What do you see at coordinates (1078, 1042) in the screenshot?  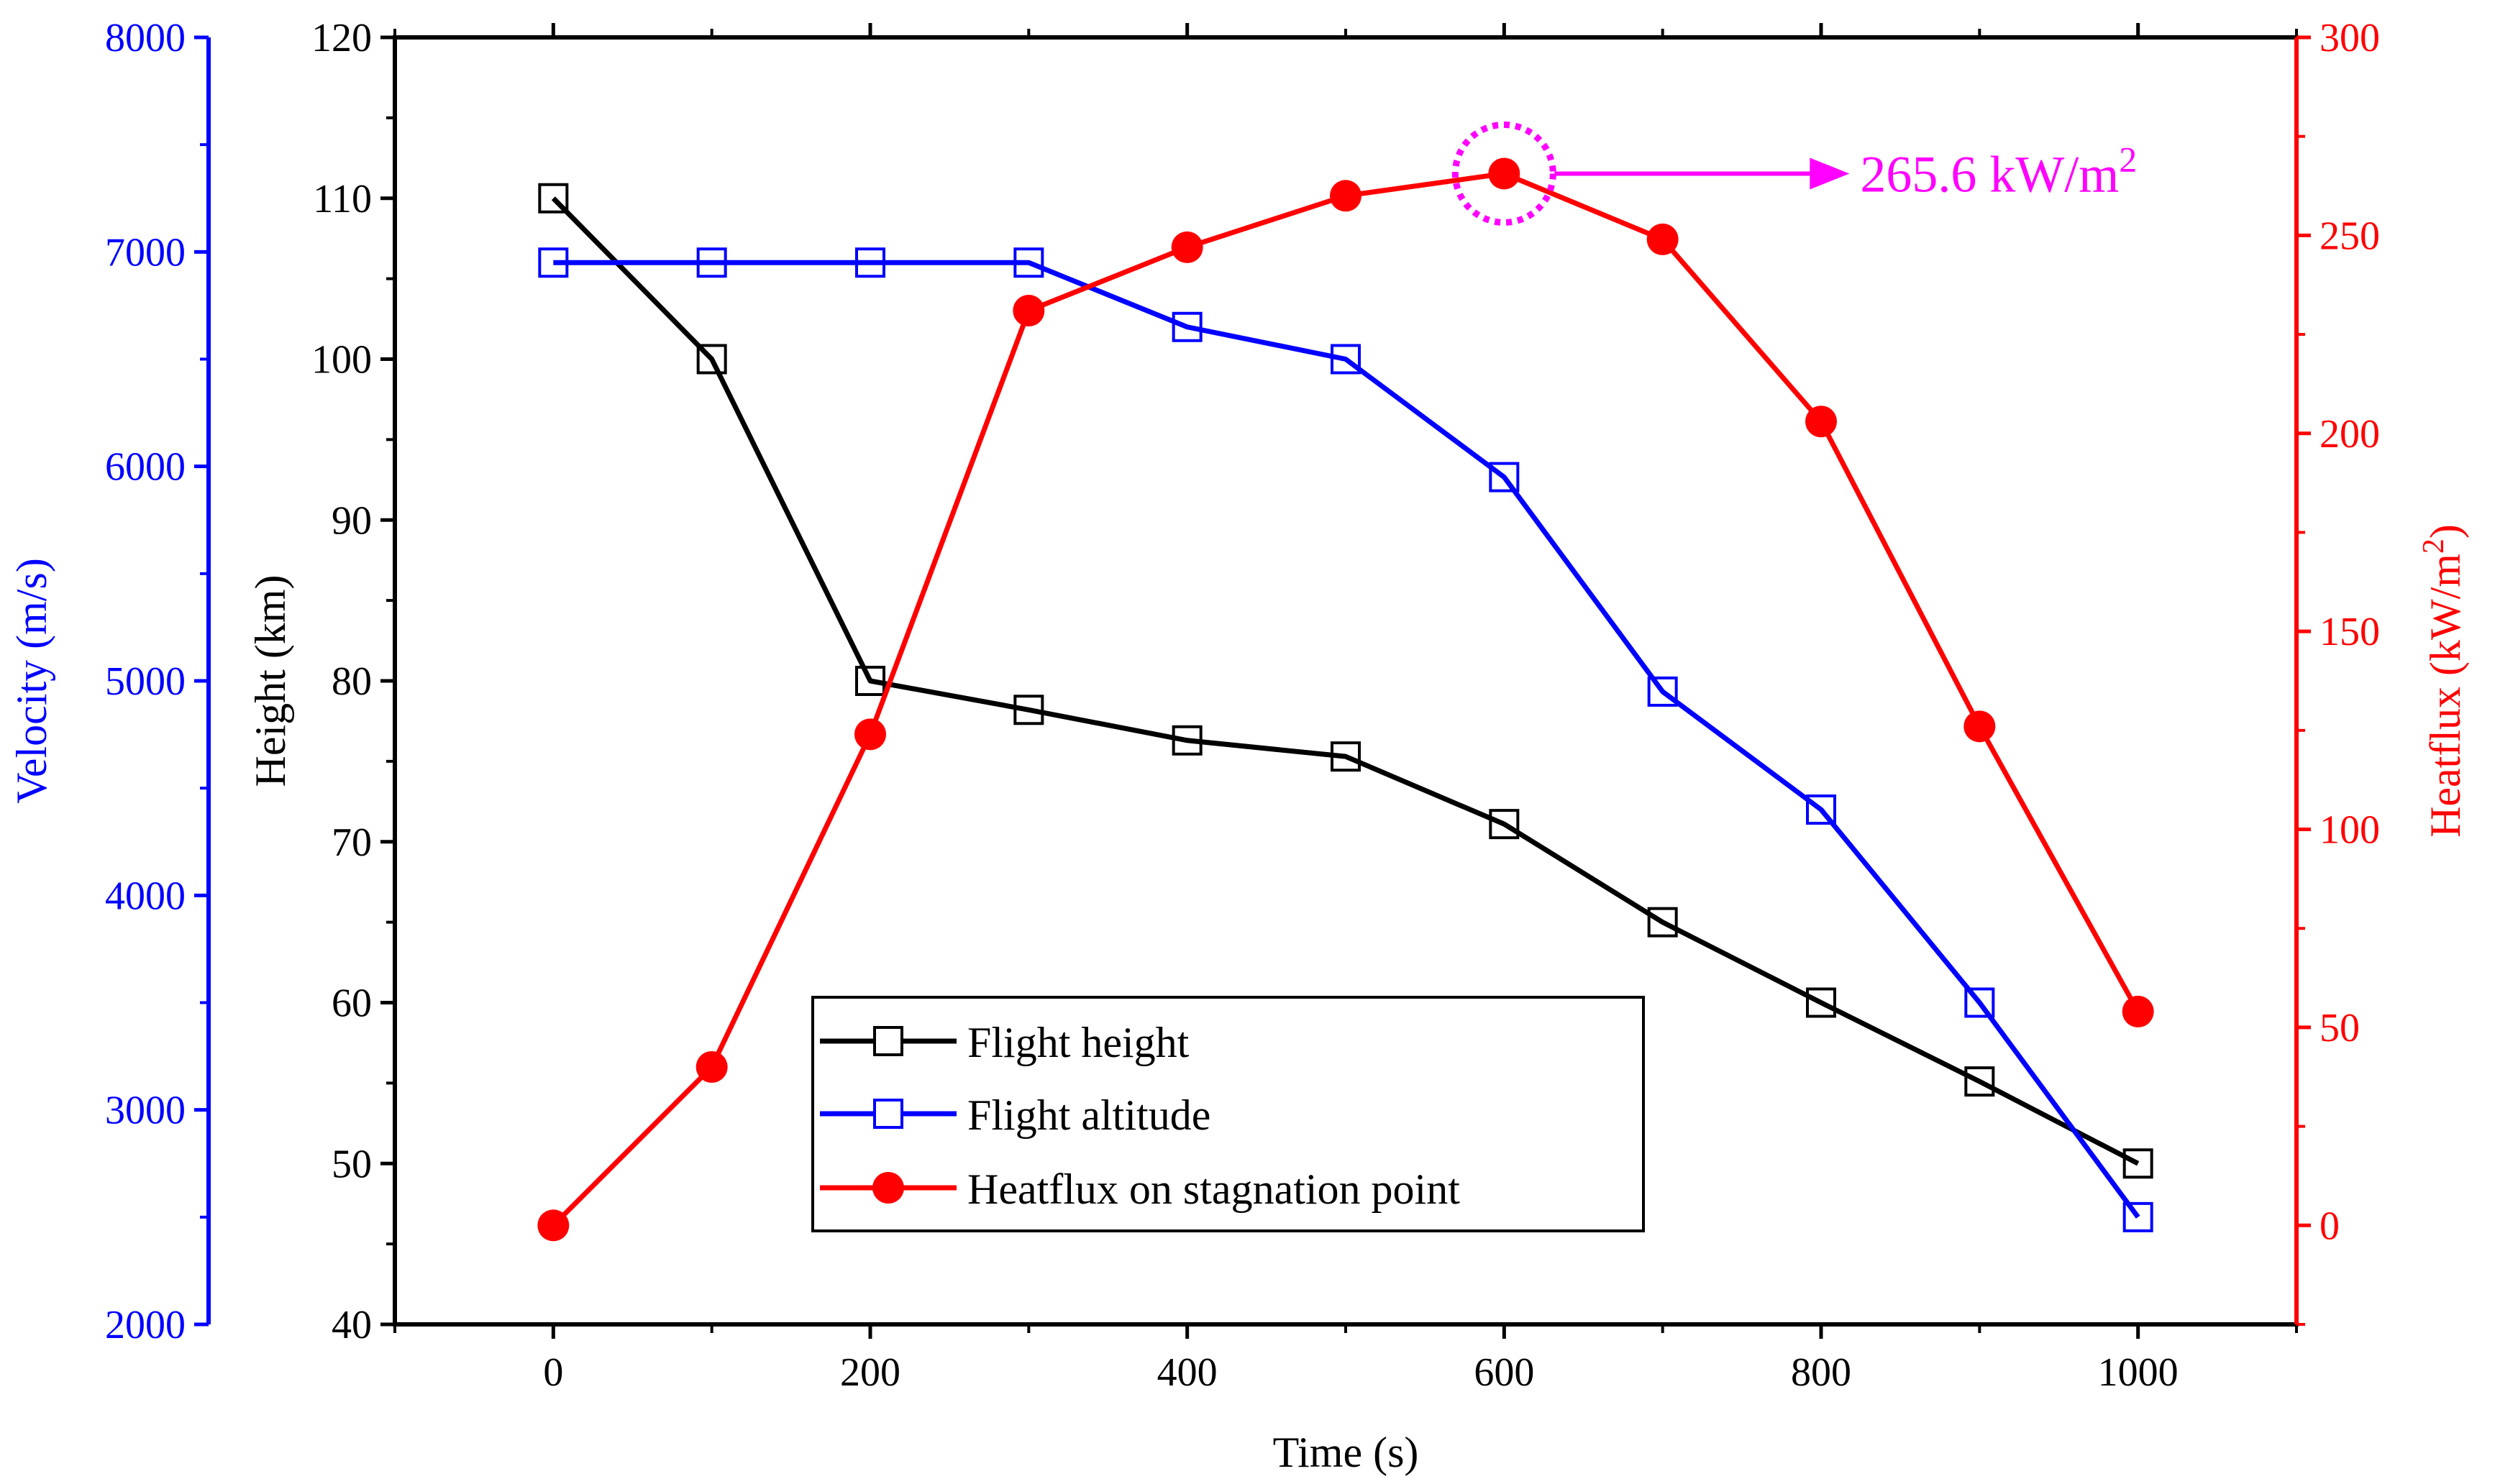 I see `legend-label-flight-height: Flight height` at bounding box center [1078, 1042].